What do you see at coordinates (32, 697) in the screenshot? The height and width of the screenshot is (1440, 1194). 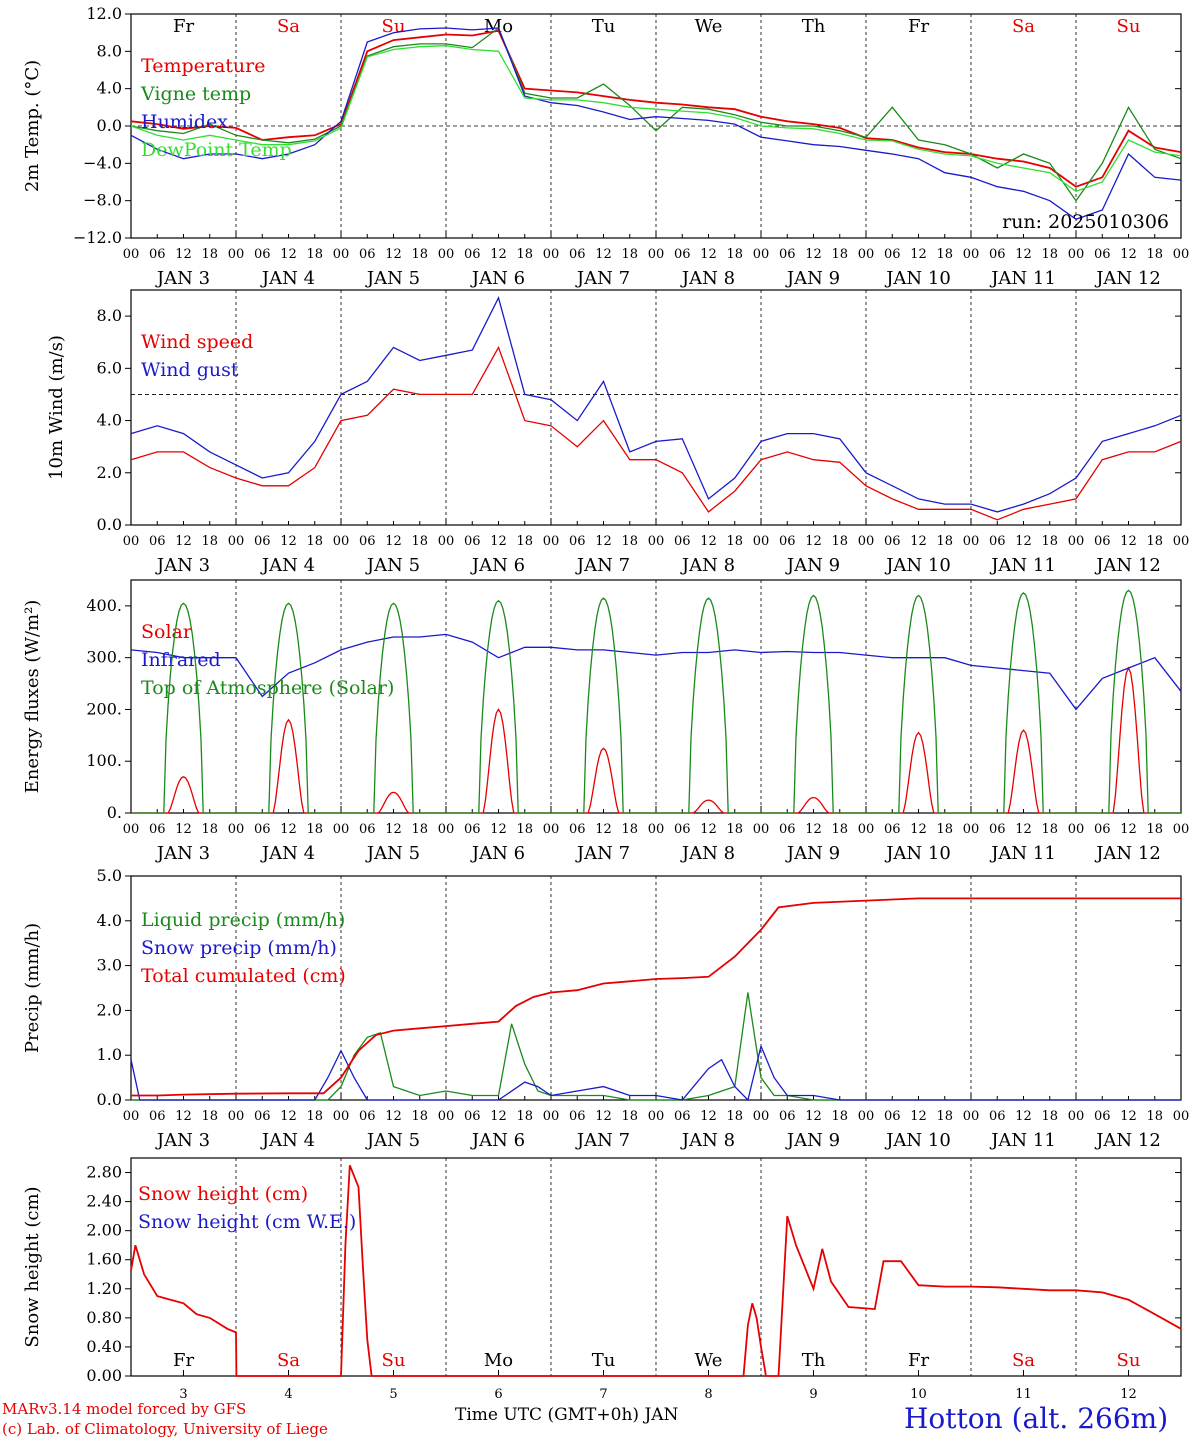 I see `y-axis-label: Energy fluxes (W/m²)` at bounding box center [32, 697].